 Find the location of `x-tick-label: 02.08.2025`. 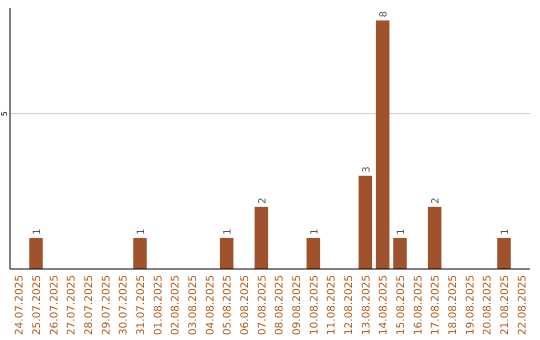

x-tick-label: 02.08.2025 is located at coordinates (176, 305).